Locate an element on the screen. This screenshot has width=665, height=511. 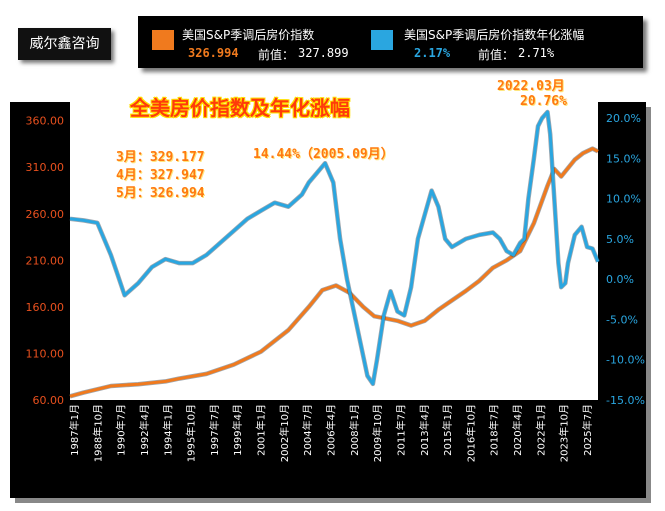
x-axis-tick-label: 1987年1月 is located at coordinates (74, 430).